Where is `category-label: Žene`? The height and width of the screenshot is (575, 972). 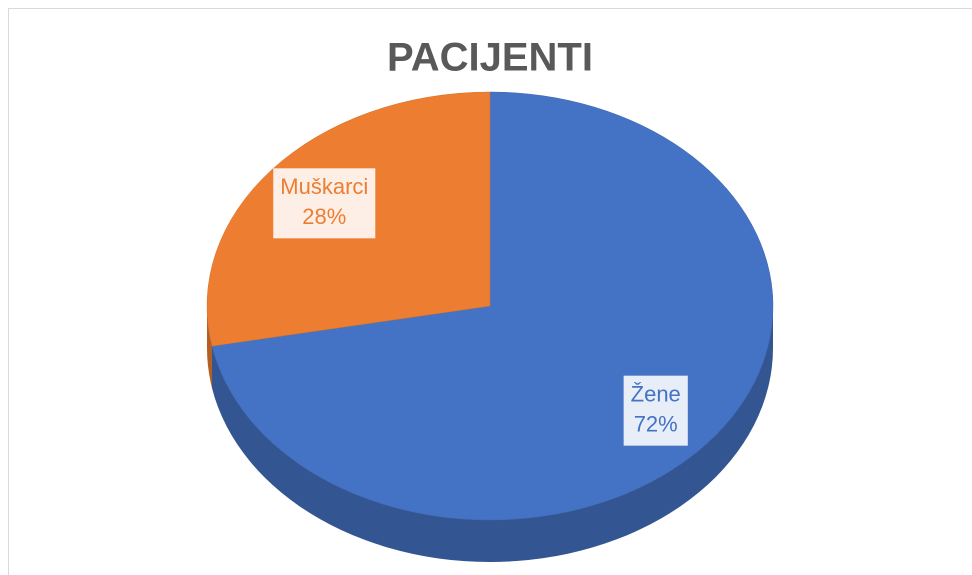
category-label: Žene is located at coordinates (656, 393).